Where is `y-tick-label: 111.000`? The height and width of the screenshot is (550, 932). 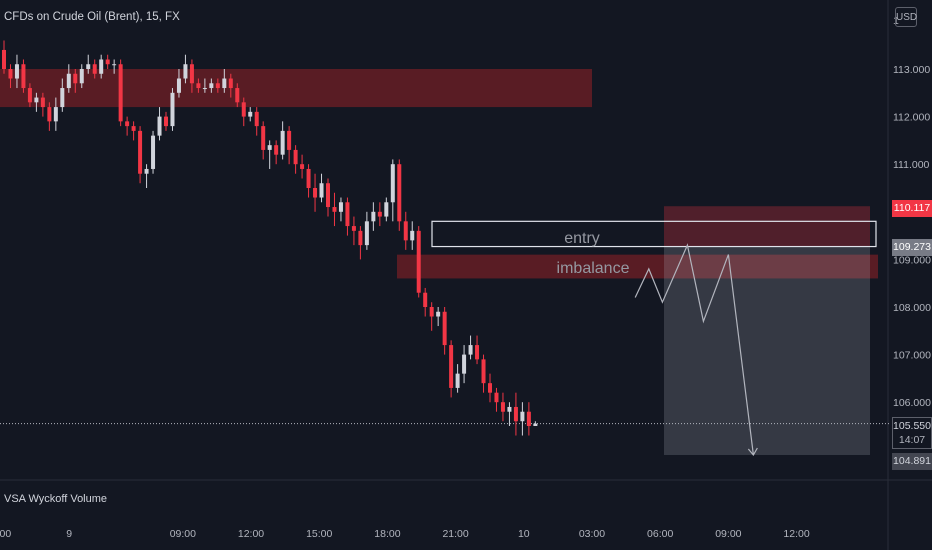 y-tick-label: 111.000 is located at coordinates (911, 165).